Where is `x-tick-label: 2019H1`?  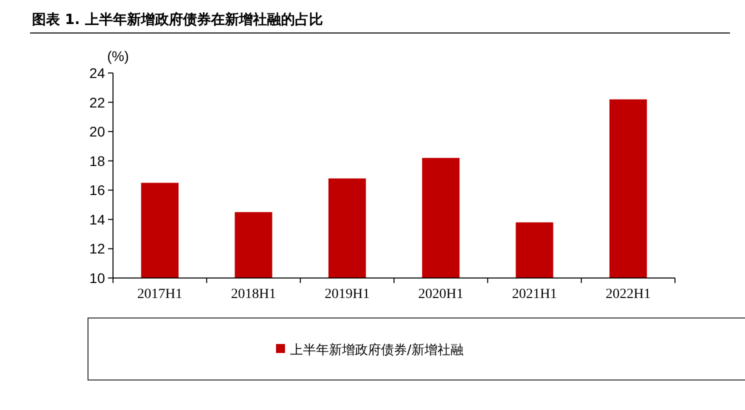 x-tick-label: 2019H1 is located at coordinates (347, 294).